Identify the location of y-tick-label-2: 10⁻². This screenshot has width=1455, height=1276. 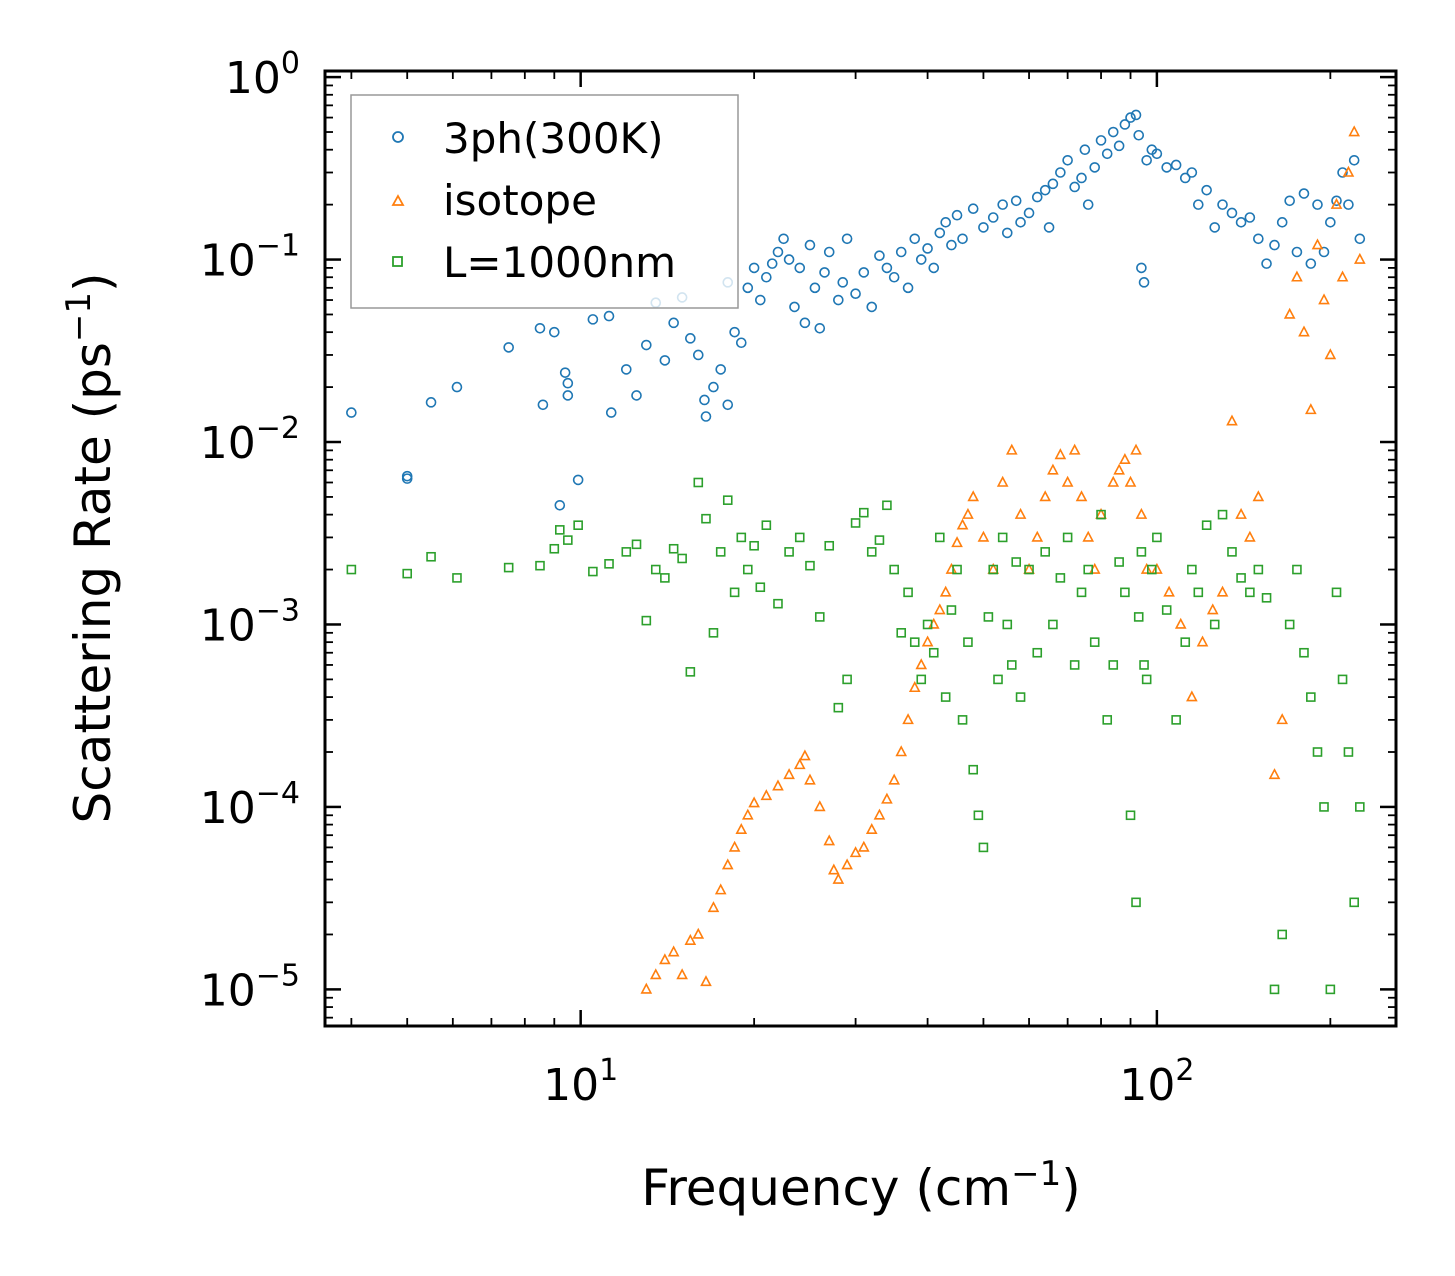
(250, 440).